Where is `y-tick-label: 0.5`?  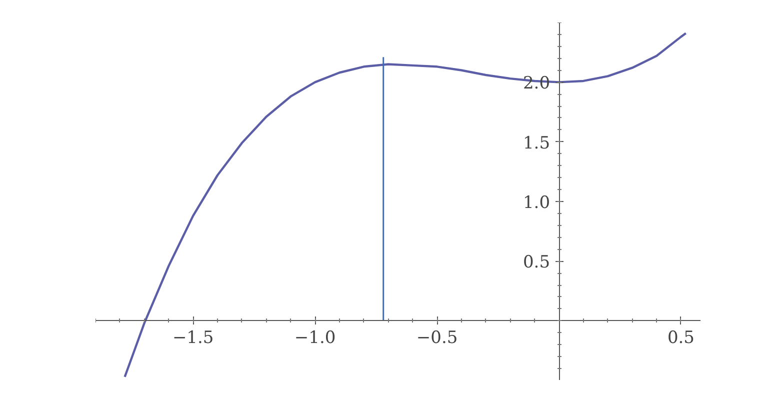
y-tick-label: 0.5 is located at coordinates (536, 262).